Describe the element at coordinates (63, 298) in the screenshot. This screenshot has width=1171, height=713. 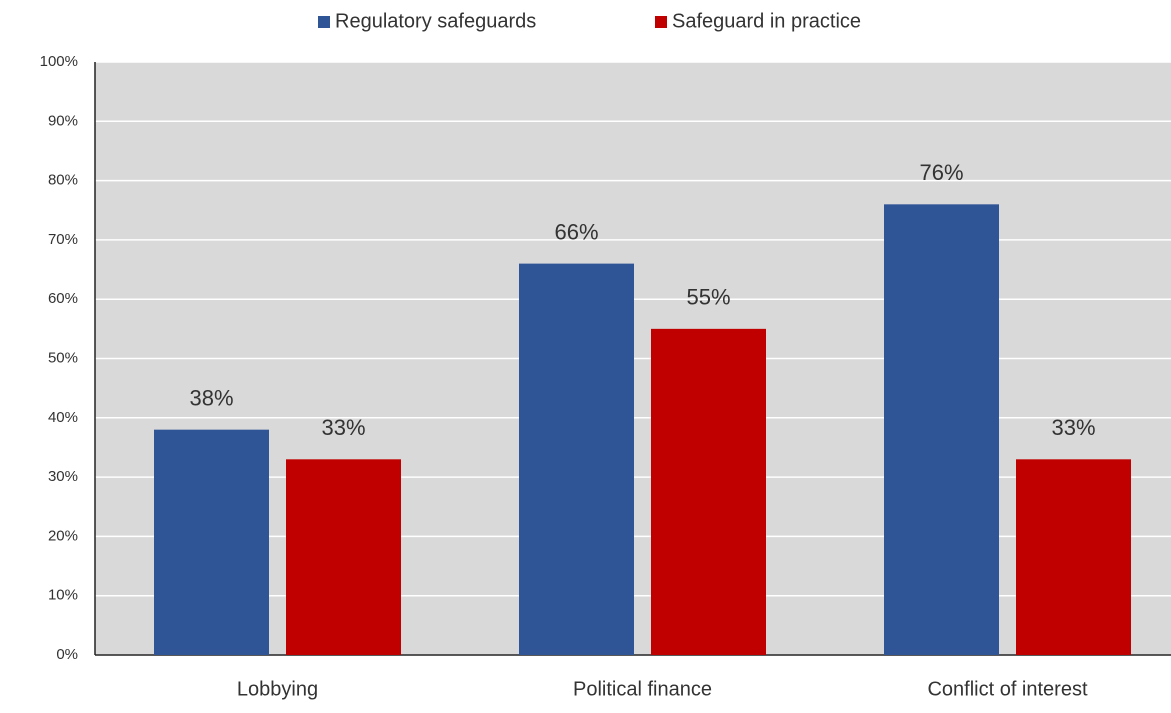
I see `y-tick-label: 60%` at that location.